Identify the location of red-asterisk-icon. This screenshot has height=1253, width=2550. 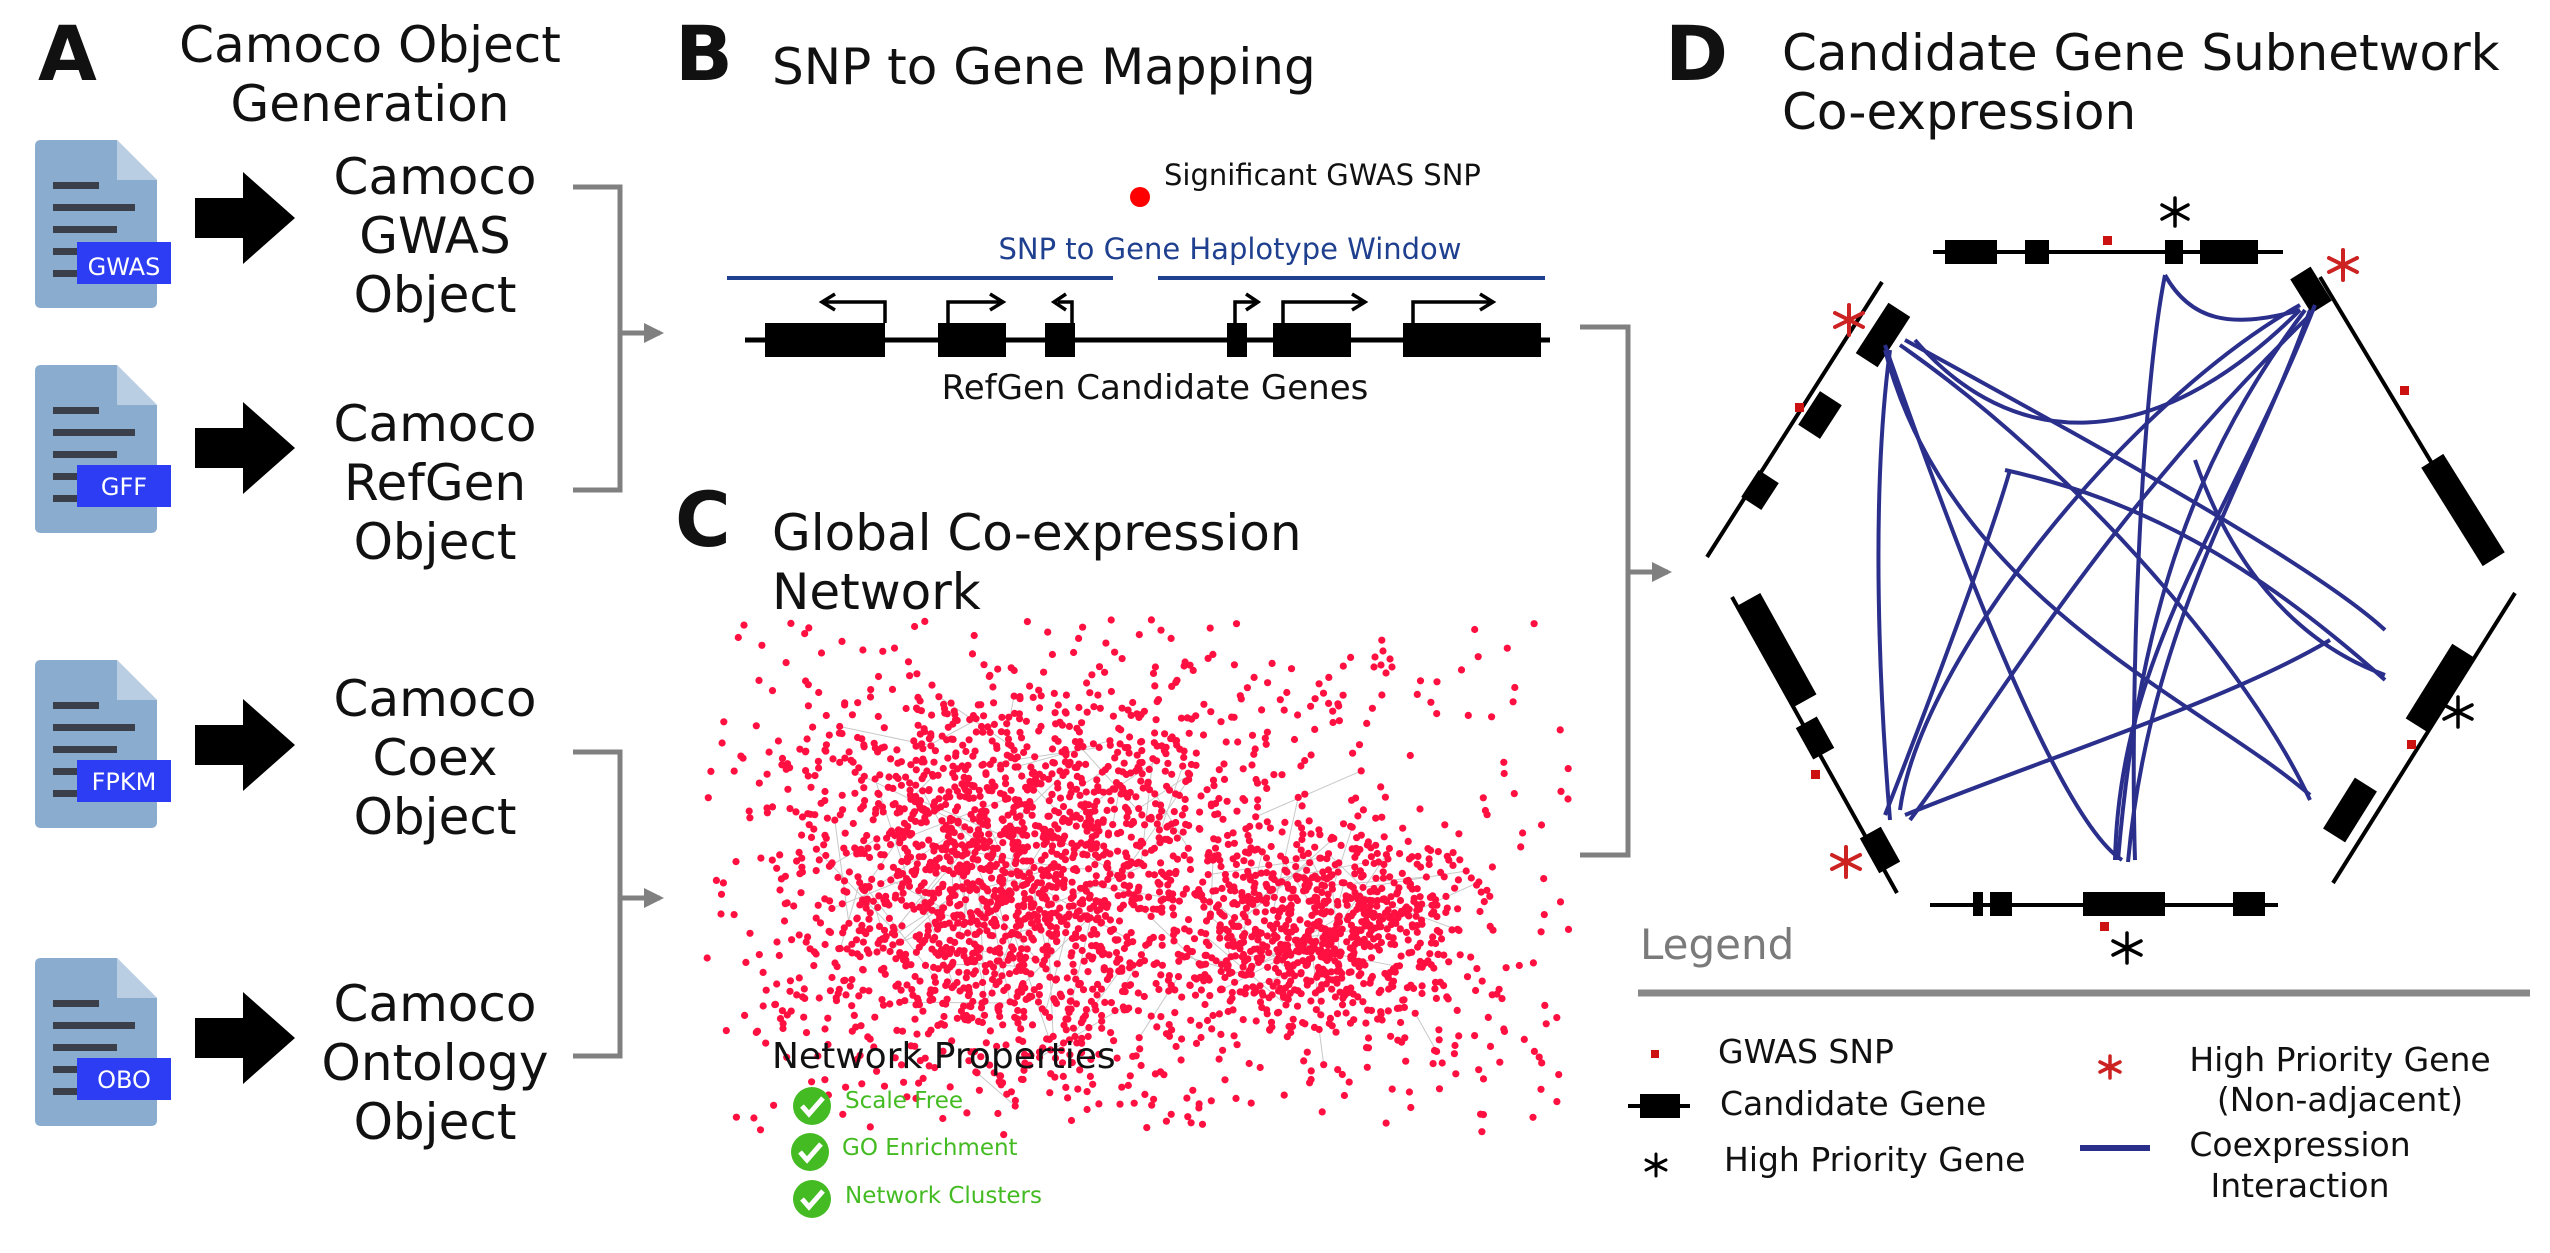
(2110, 1067).